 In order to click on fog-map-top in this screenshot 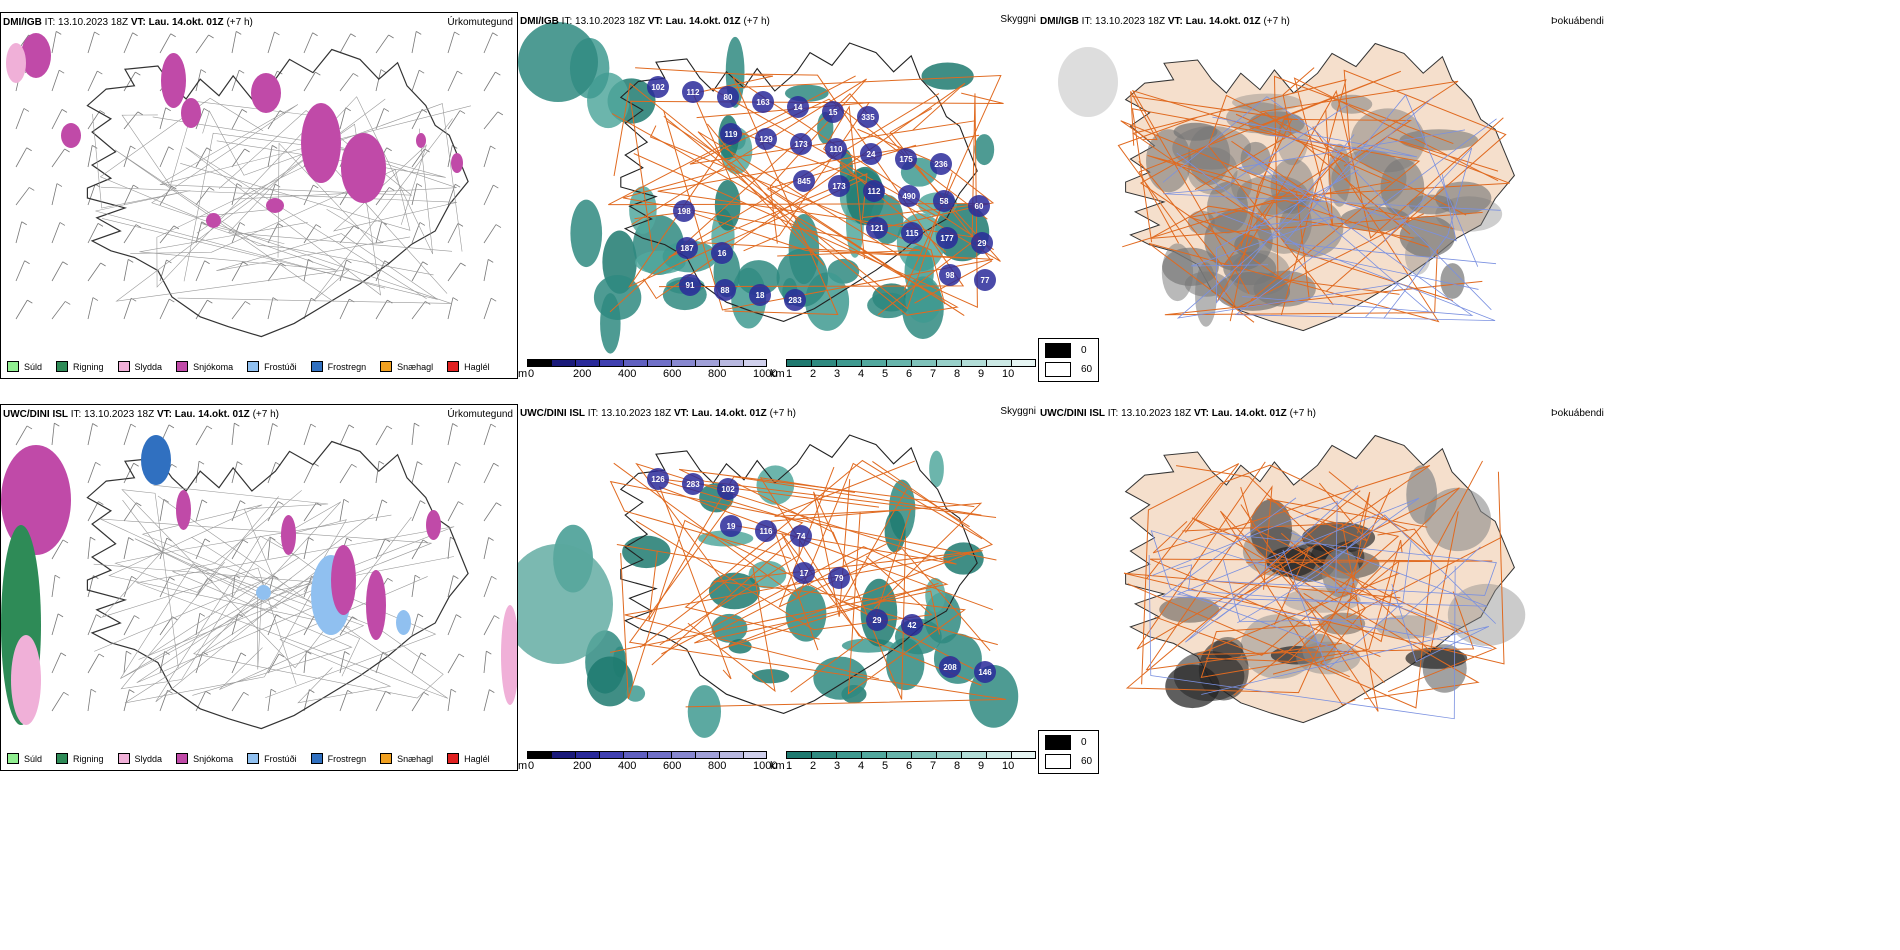, I will do `click(1286, 187)`.